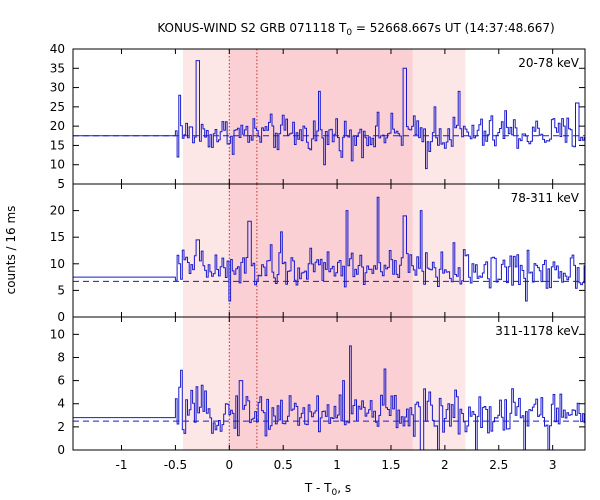 Image resolution: width=600 pixels, height=500 pixels. What do you see at coordinates (498, 465) in the screenshot?
I see `x-tick-label: 2.5` at bounding box center [498, 465].